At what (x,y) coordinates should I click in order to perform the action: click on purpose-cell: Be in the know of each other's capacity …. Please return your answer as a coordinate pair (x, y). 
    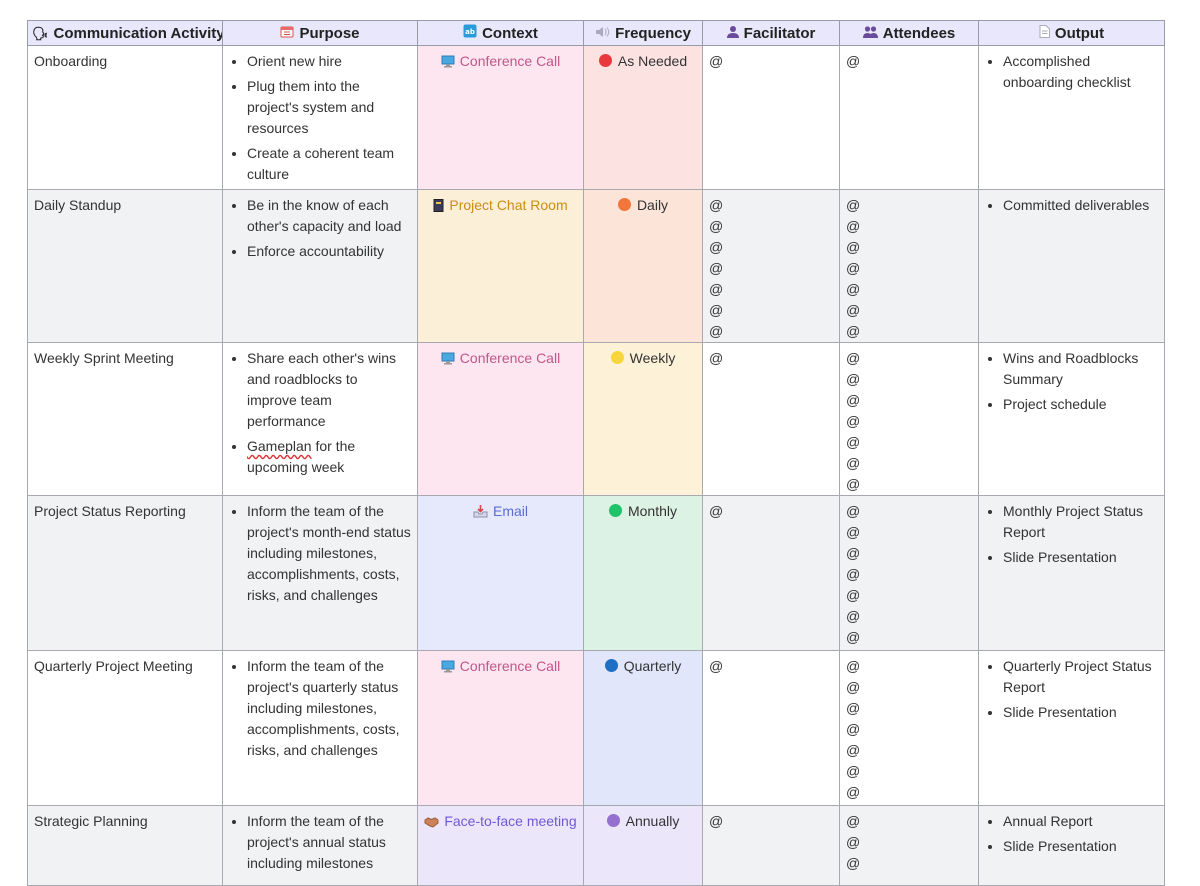
    Looking at the image, I should click on (320, 266).